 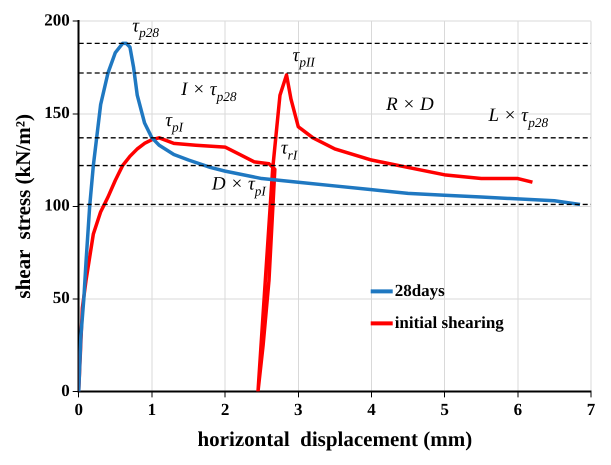 I want to click on x-tick-label: 7, so click(x=591, y=409).